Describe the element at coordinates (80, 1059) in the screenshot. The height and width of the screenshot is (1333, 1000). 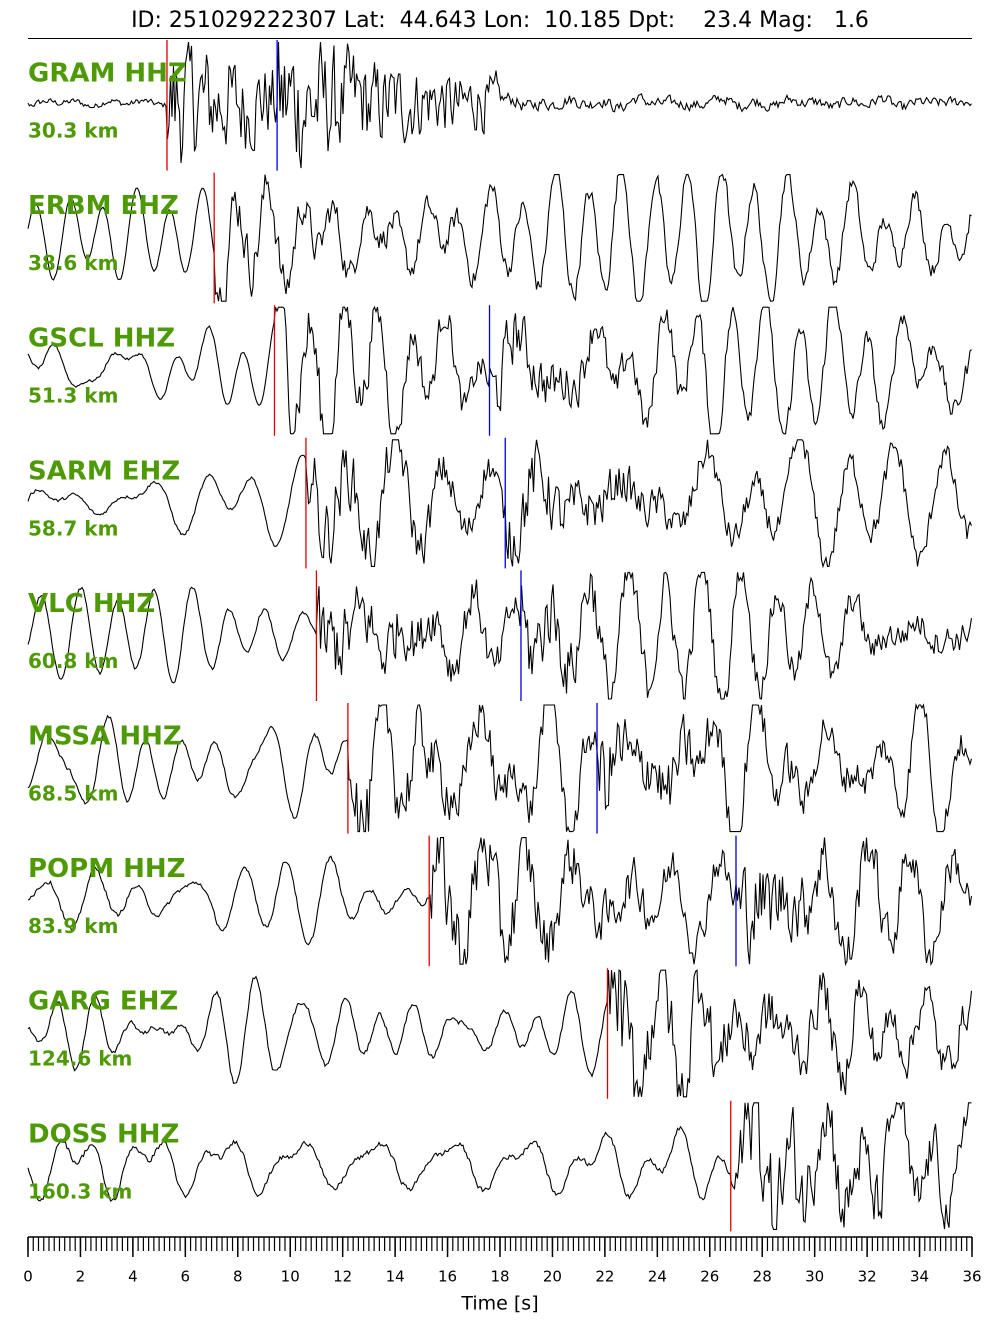
I see `distance-label: 124.6 km` at that location.